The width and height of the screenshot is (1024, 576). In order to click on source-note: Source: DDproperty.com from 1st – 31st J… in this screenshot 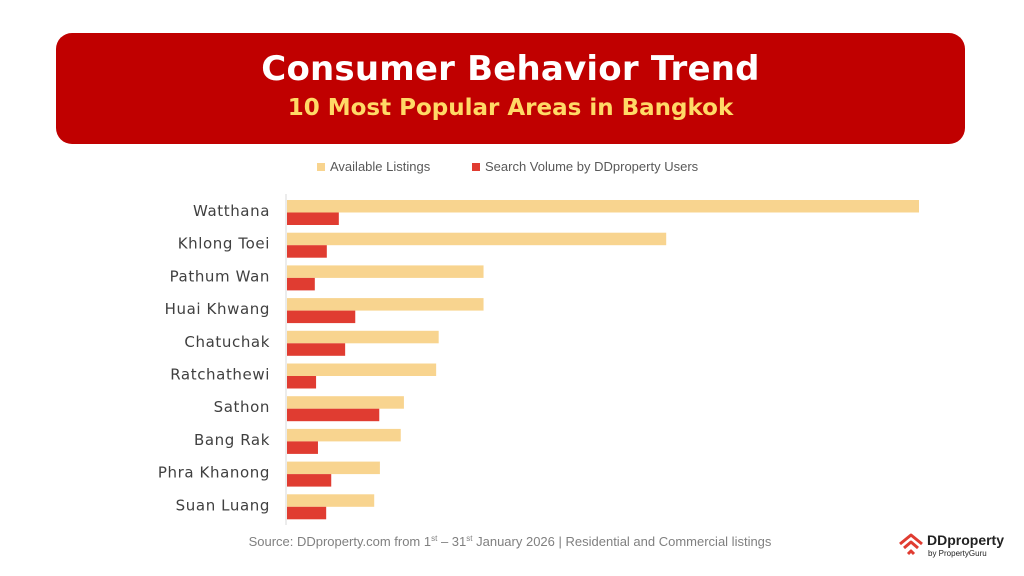, I will do `click(510, 541)`.